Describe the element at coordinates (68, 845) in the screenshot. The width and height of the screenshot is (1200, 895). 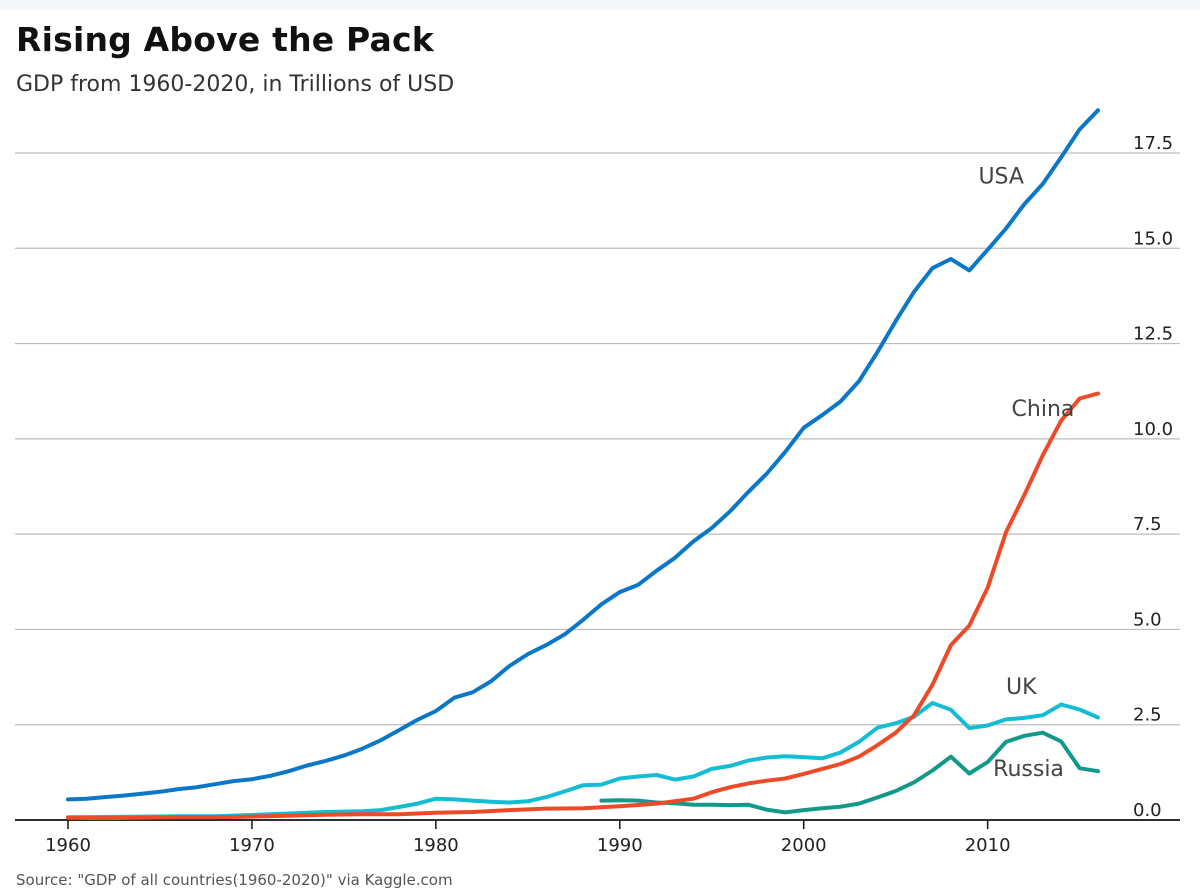
I see `x-tick-label: 1960` at that location.